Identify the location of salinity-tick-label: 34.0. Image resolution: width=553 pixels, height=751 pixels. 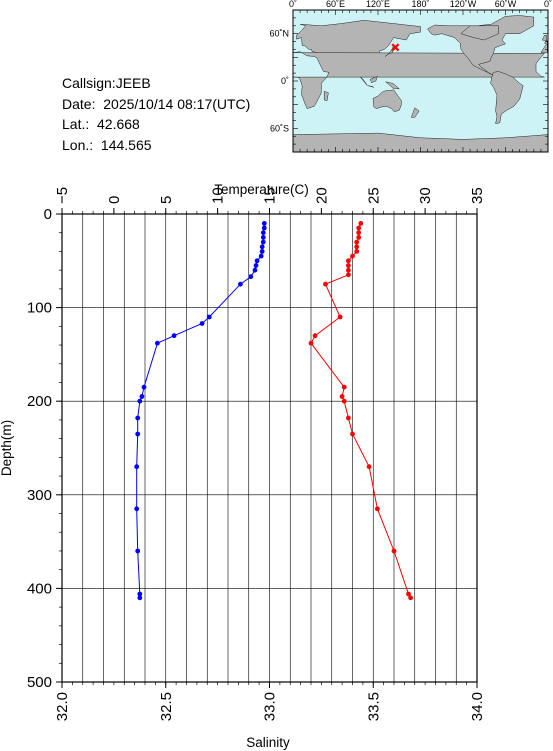
(477, 706).